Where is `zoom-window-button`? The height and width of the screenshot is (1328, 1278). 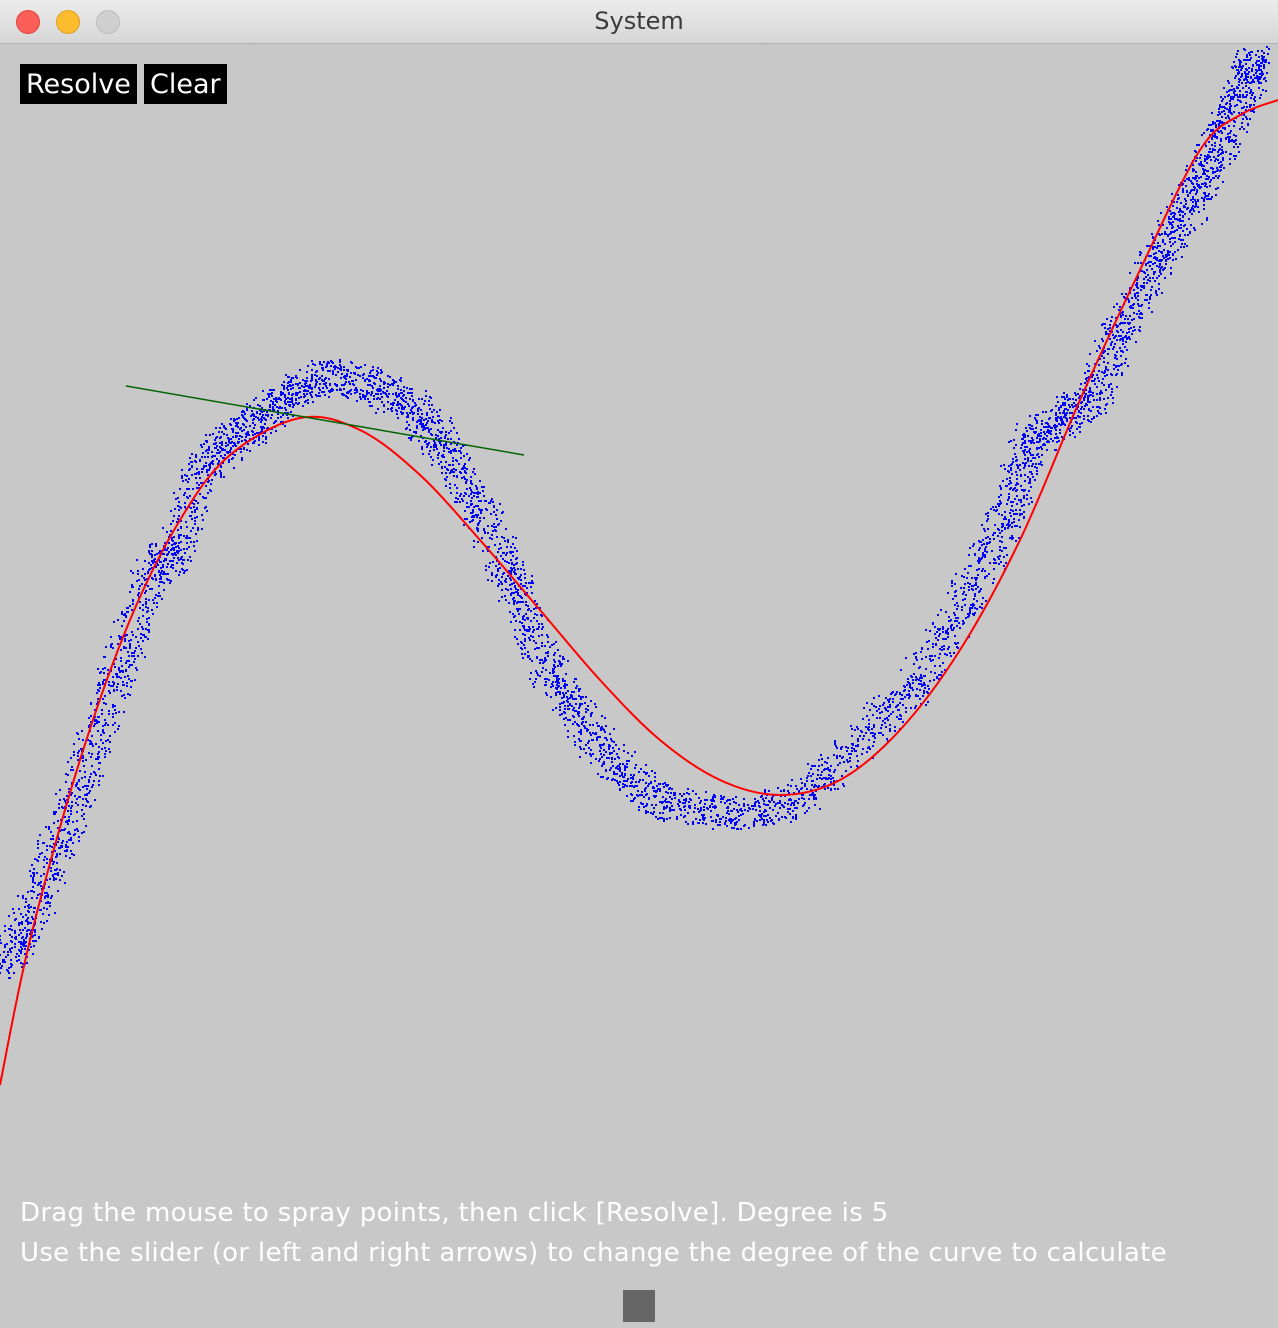
zoom-window-button is located at coordinates (108, 22).